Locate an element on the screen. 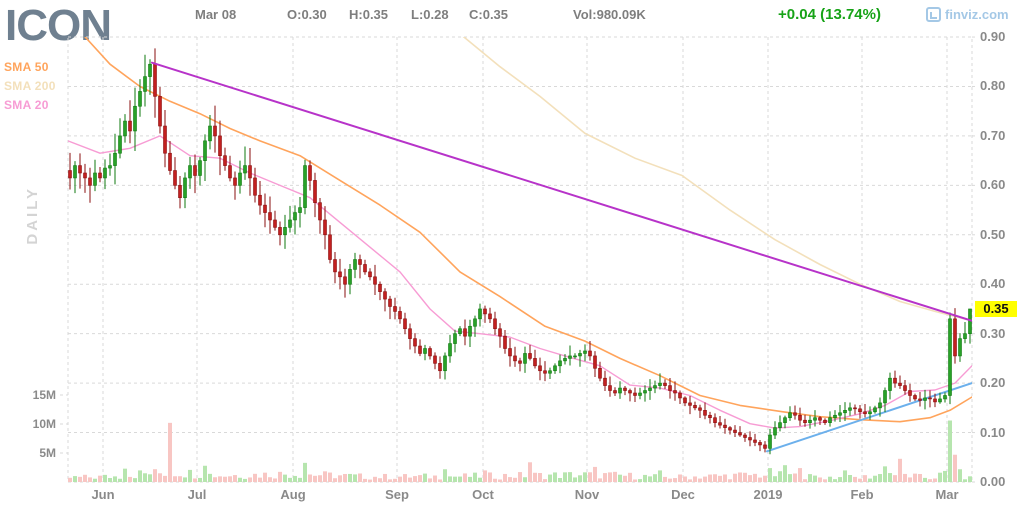  x-axis-label: Dec is located at coordinates (683, 494).